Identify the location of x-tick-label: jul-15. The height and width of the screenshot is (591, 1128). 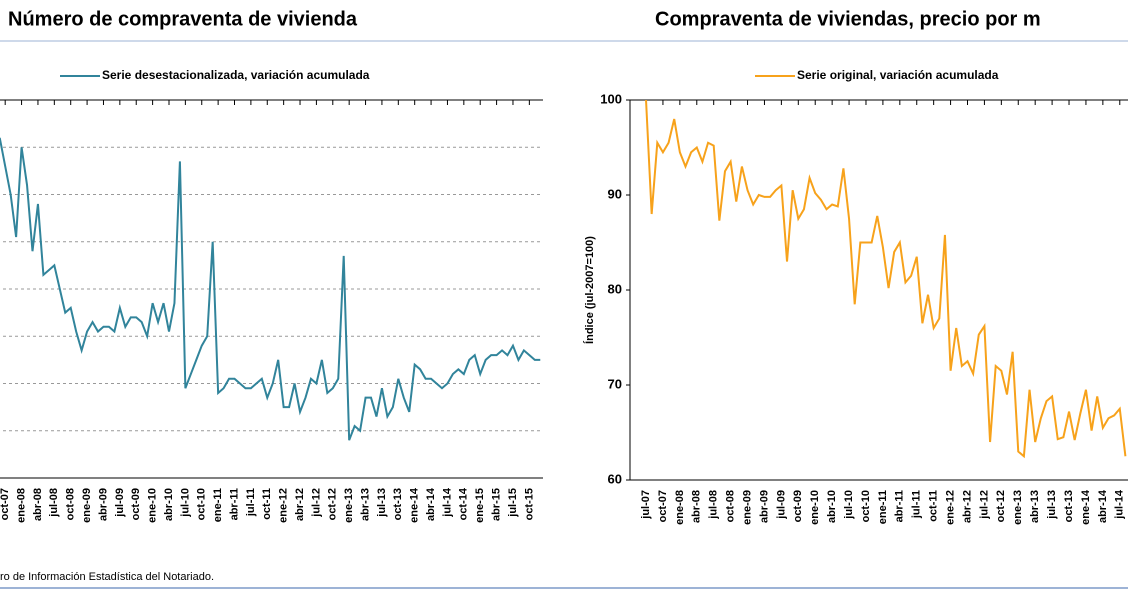
(513, 503).